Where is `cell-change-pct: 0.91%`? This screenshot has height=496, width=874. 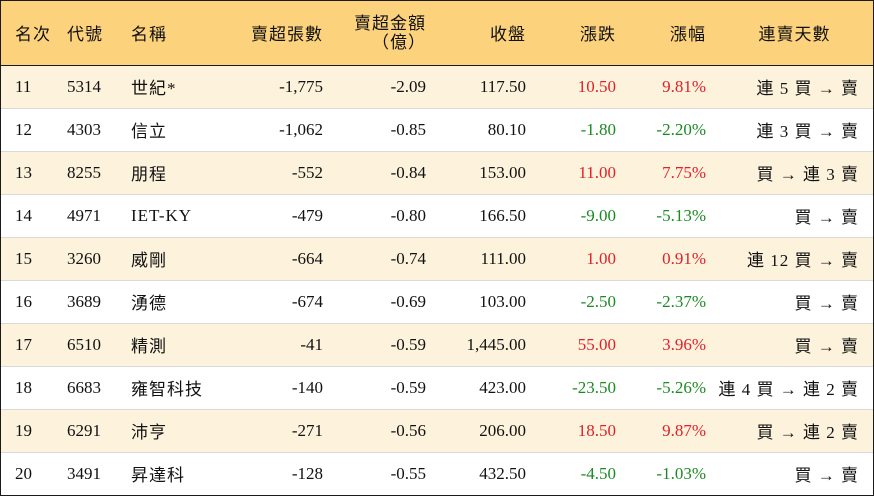 cell-change-pct: 0.91% is located at coordinates (684, 258).